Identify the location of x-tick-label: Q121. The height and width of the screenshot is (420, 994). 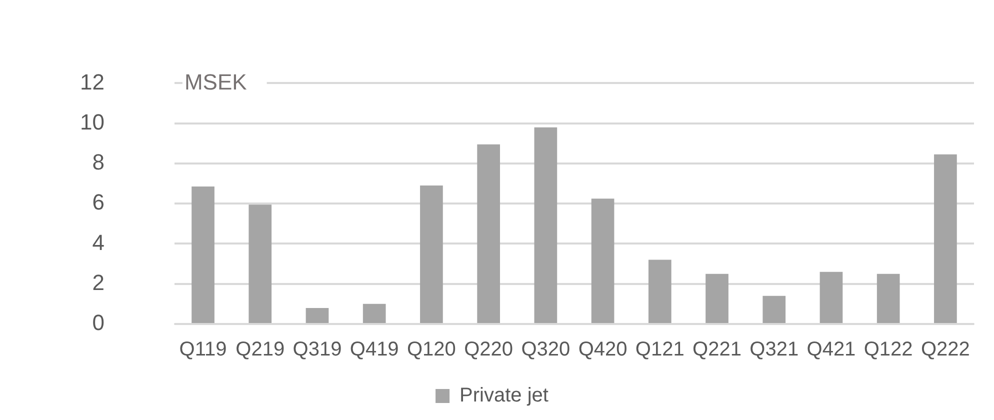
(659, 349).